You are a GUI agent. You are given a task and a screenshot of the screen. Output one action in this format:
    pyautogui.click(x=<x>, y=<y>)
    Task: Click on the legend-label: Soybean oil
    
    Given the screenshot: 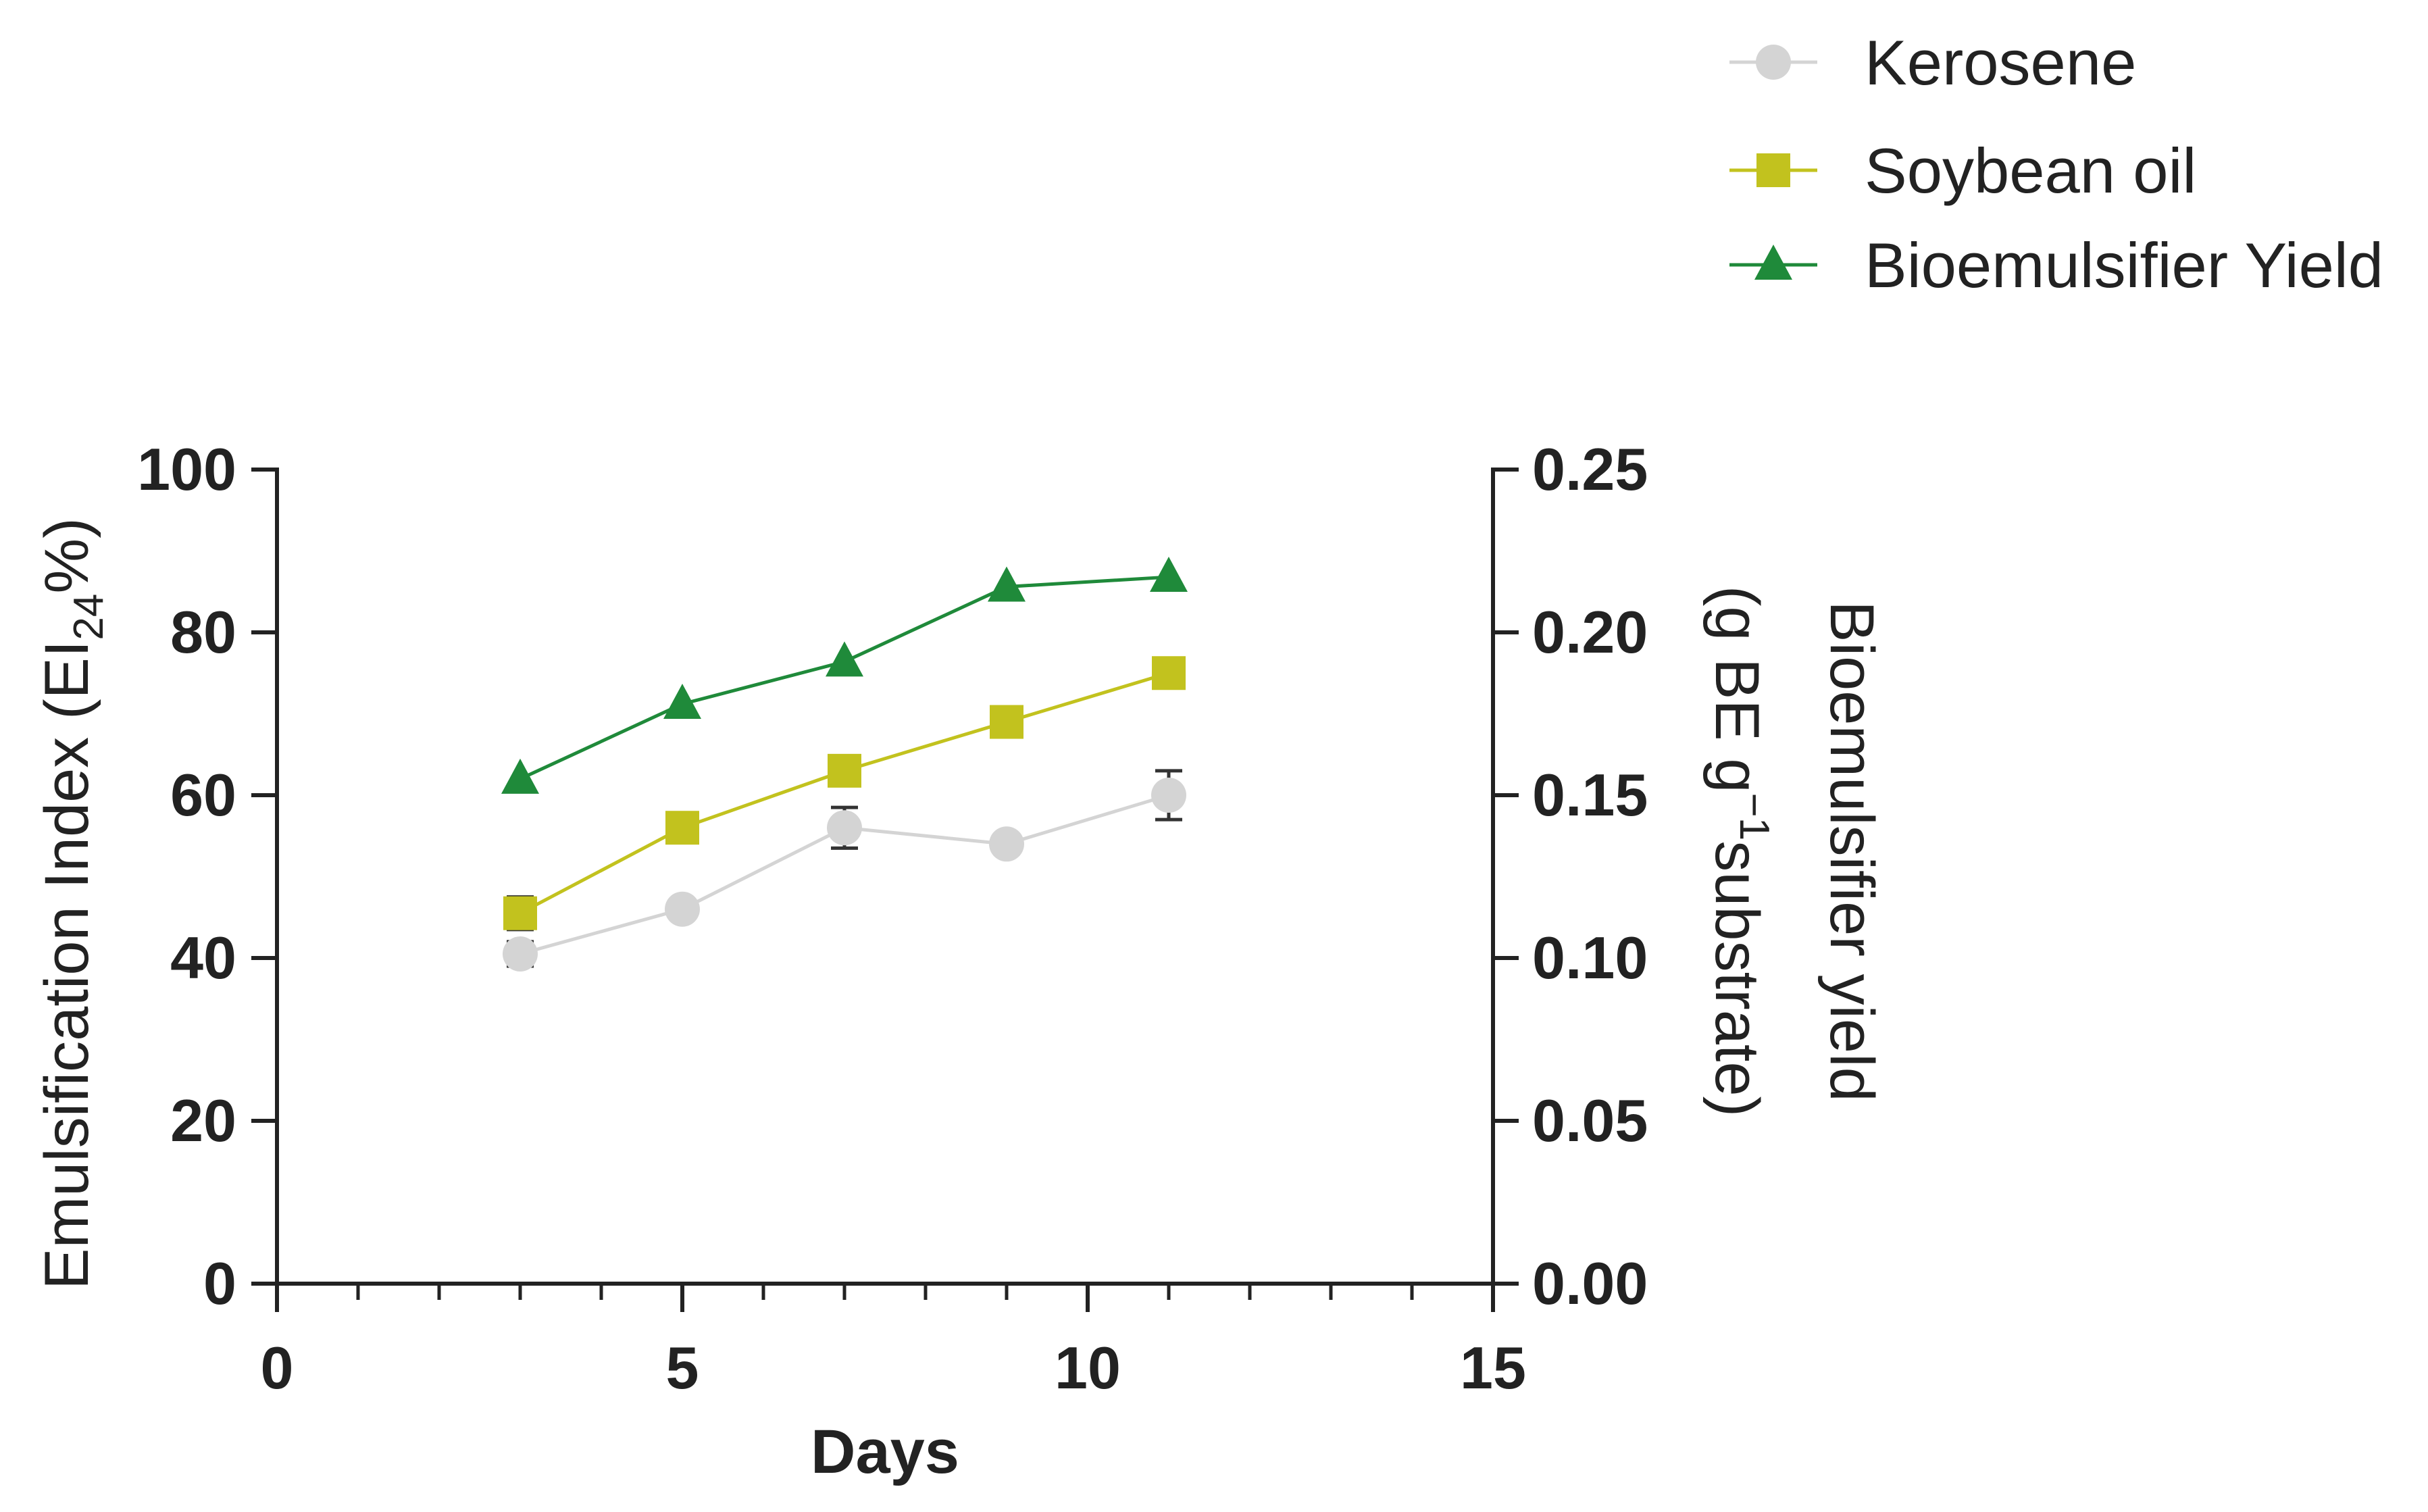 What is the action you would take?
    pyautogui.click(x=2030, y=170)
    